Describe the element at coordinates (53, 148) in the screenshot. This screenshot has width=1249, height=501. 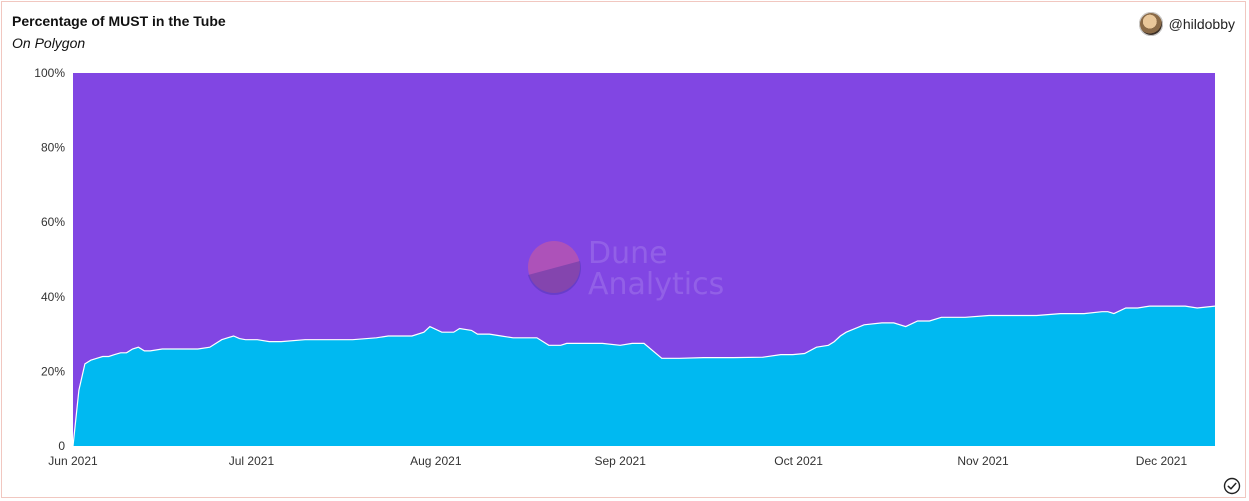
I see `y-tick-label: 80%` at that location.